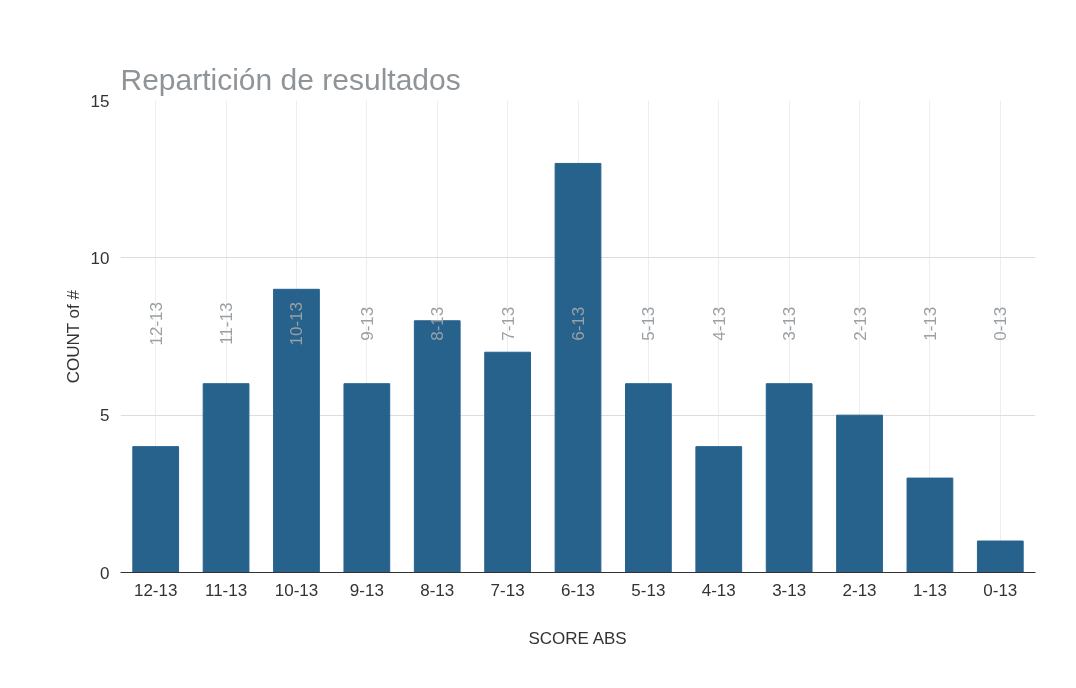 The image size is (1076, 688). Describe the element at coordinates (578, 590) in the screenshot. I see `x-tick-label: 6-13` at that location.